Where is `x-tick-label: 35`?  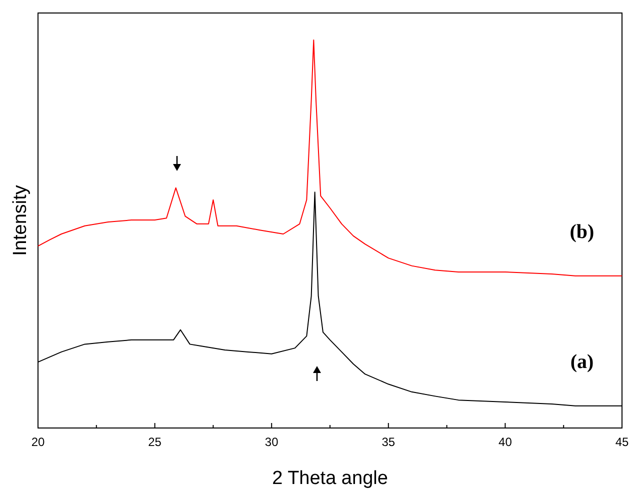
x-tick-label: 35 is located at coordinates (389, 442).